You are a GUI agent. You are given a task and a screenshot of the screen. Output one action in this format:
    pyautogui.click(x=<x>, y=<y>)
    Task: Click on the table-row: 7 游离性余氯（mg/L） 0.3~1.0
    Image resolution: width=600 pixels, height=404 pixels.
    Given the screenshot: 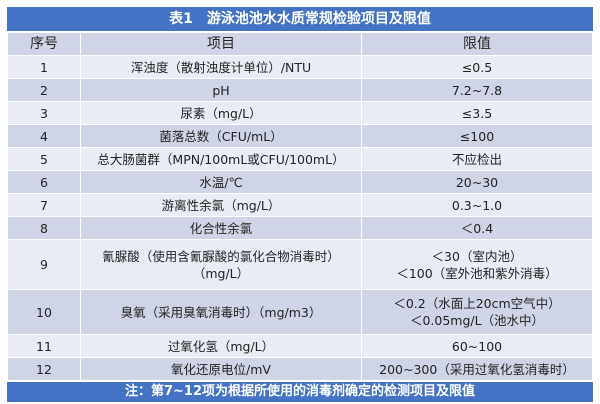 What is the action you would take?
    pyautogui.click(x=300, y=205)
    